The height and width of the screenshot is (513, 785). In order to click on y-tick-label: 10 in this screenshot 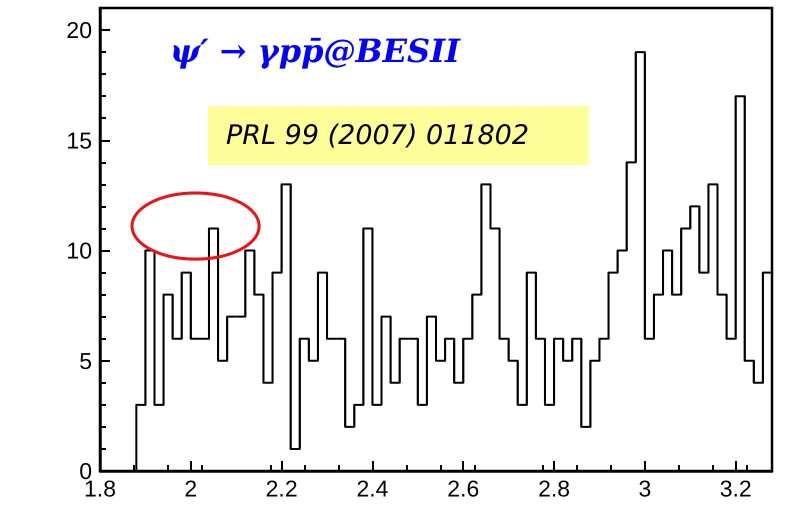, I will do `click(79, 251)`.